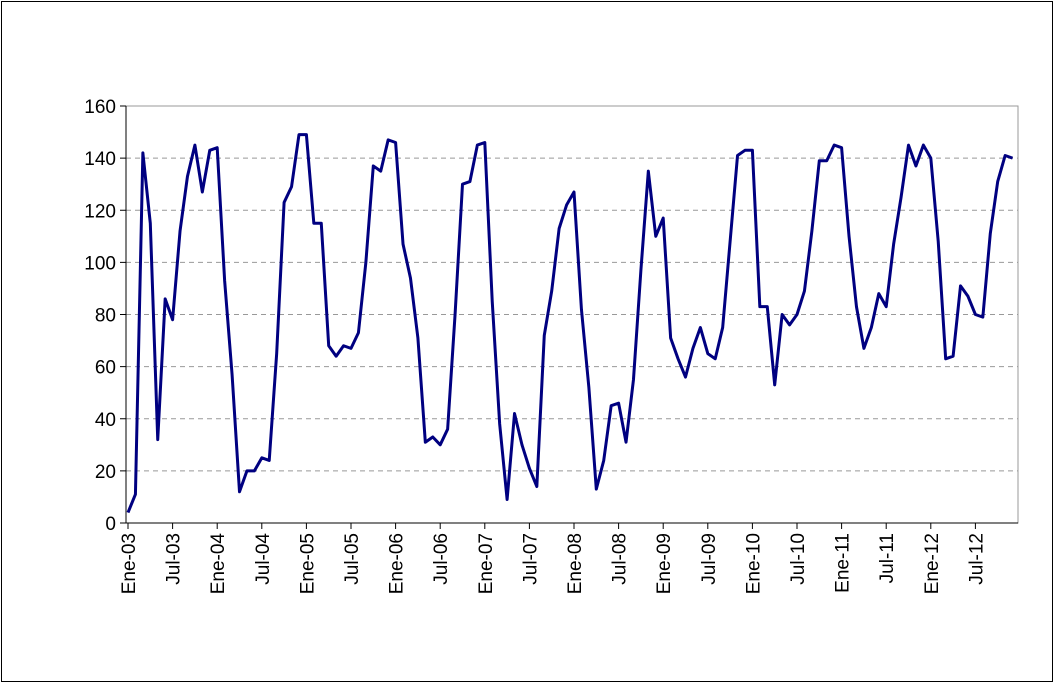 The height and width of the screenshot is (684, 1055). What do you see at coordinates (441, 559) in the screenshot?
I see `x-tick-label: Jul-06` at bounding box center [441, 559].